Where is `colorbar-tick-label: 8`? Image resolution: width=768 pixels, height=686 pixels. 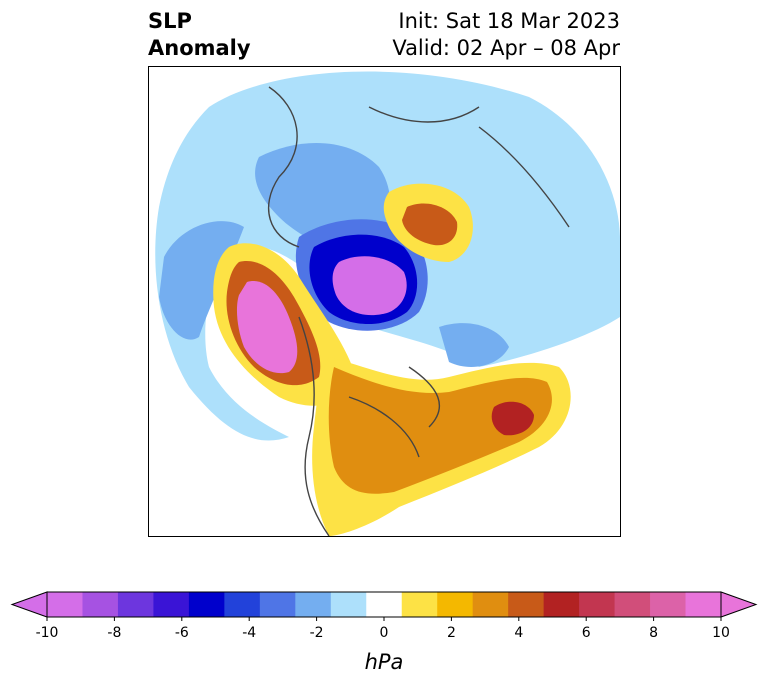 colorbar-tick-label: 8 is located at coordinates (653, 633).